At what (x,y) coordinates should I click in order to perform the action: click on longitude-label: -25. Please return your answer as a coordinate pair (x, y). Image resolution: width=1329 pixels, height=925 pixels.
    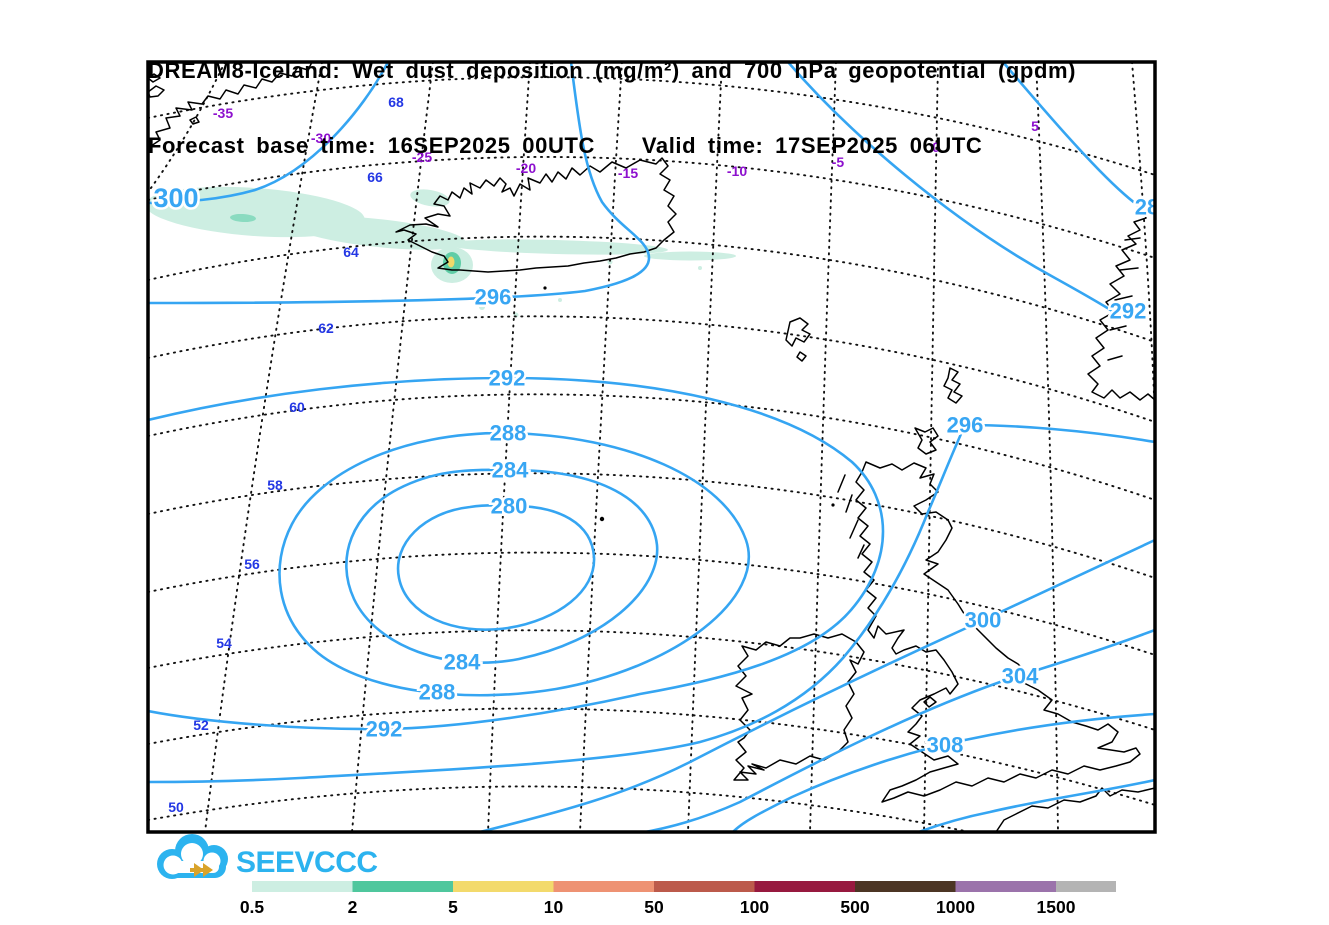
    Looking at the image, I should click on (422, 157).